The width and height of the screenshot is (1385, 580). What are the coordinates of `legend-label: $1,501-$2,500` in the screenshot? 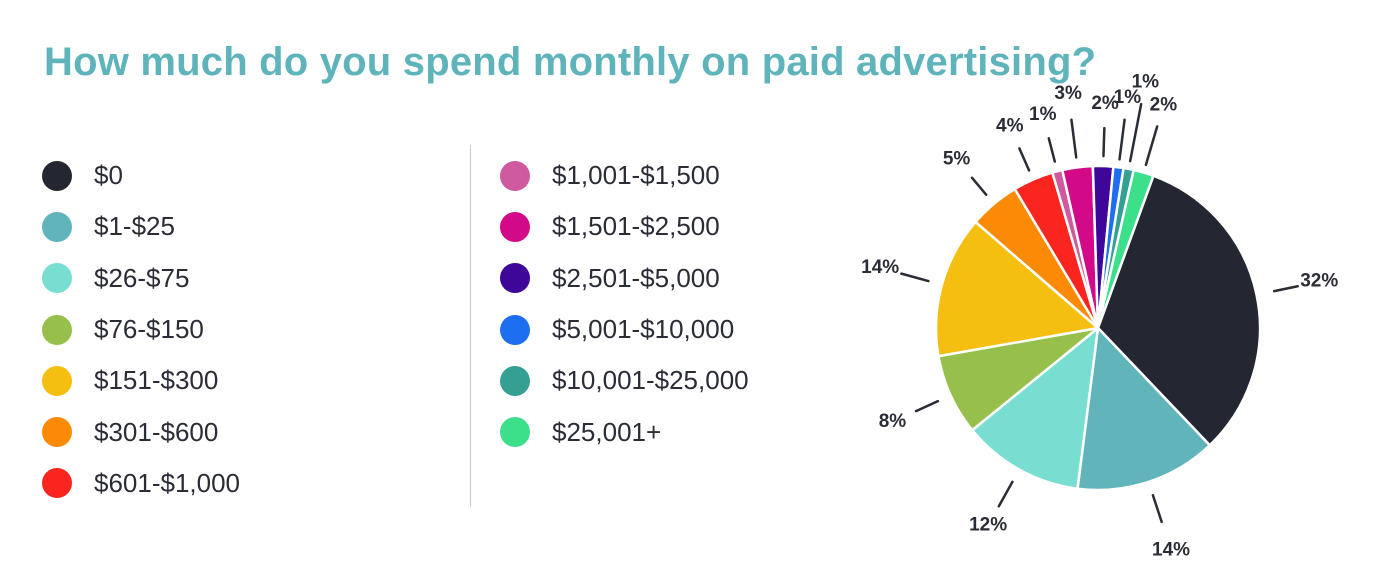 It's located at (636, 226).